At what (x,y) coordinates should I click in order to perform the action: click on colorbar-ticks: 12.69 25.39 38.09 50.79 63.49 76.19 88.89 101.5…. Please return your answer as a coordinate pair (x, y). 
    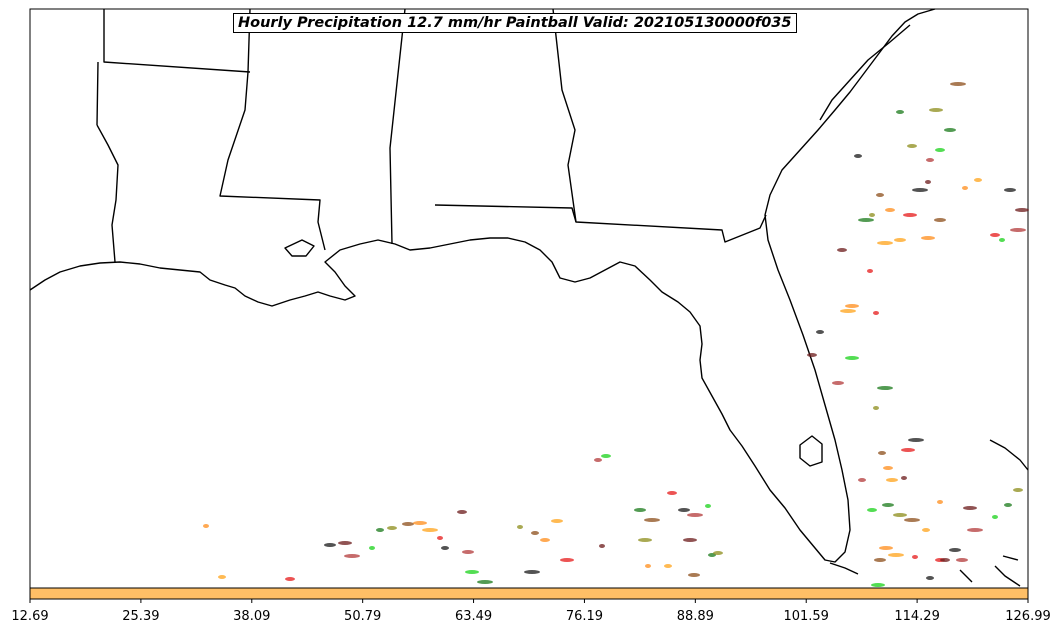
    Looking at the image, I should click on (531, 611).